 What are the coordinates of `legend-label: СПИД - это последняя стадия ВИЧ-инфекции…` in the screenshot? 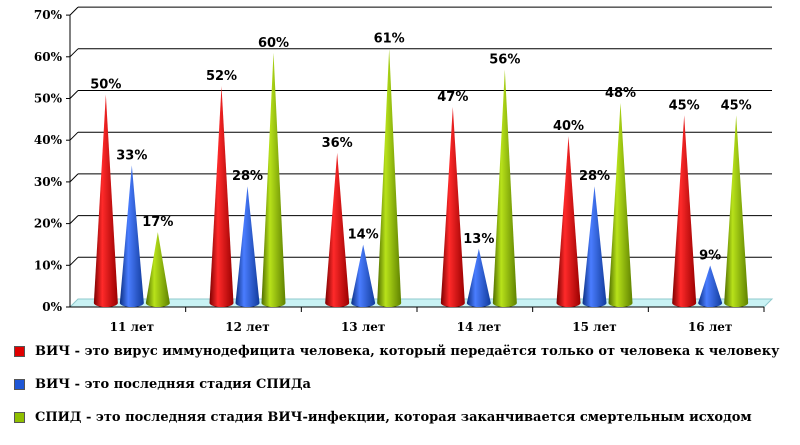 It's located at (393, 417).